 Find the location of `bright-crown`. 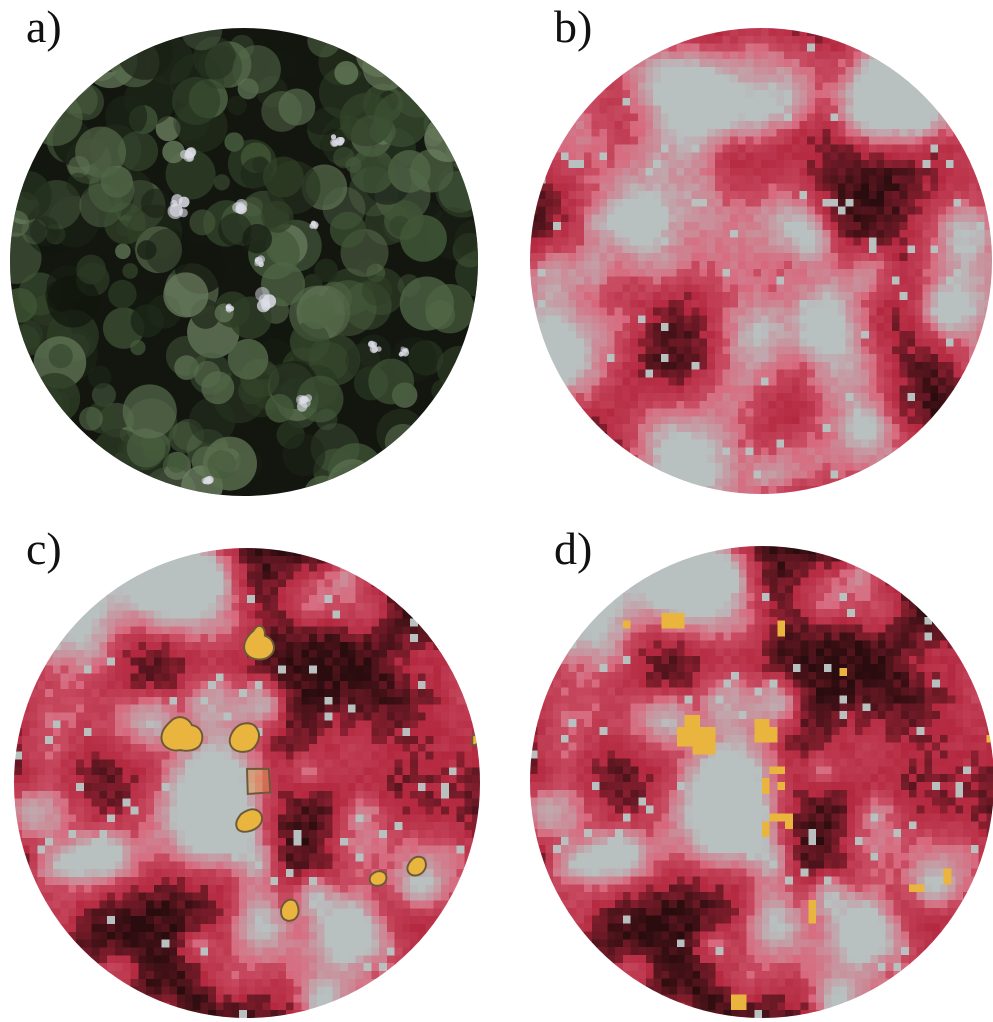

bright-crown is located at coordinates (262, 294).